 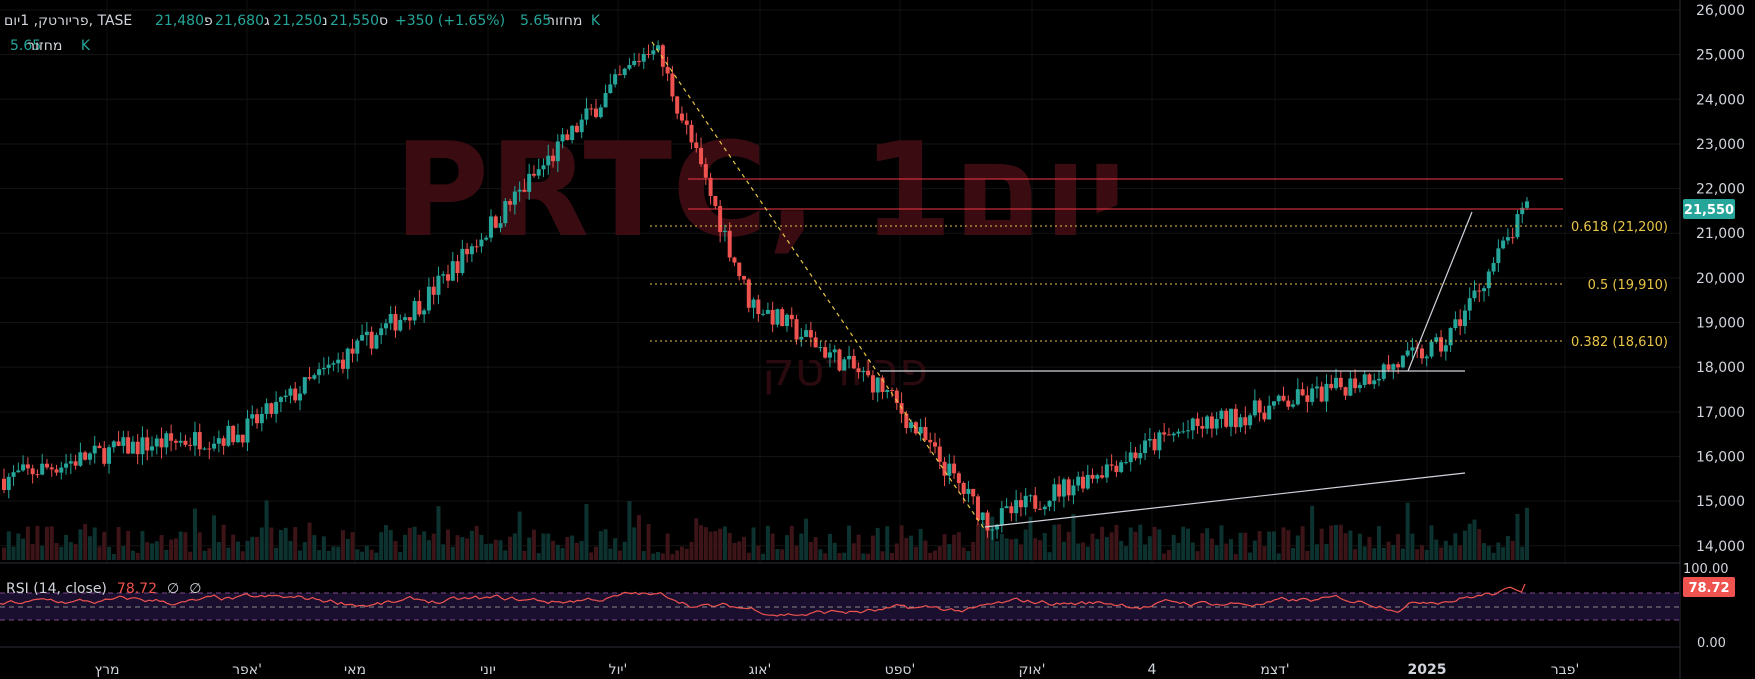 What do you see at coordinates (1720, 145) in the screenshot?
I see `price-tick-label: 23,000` at bounding box center [1720, 145].